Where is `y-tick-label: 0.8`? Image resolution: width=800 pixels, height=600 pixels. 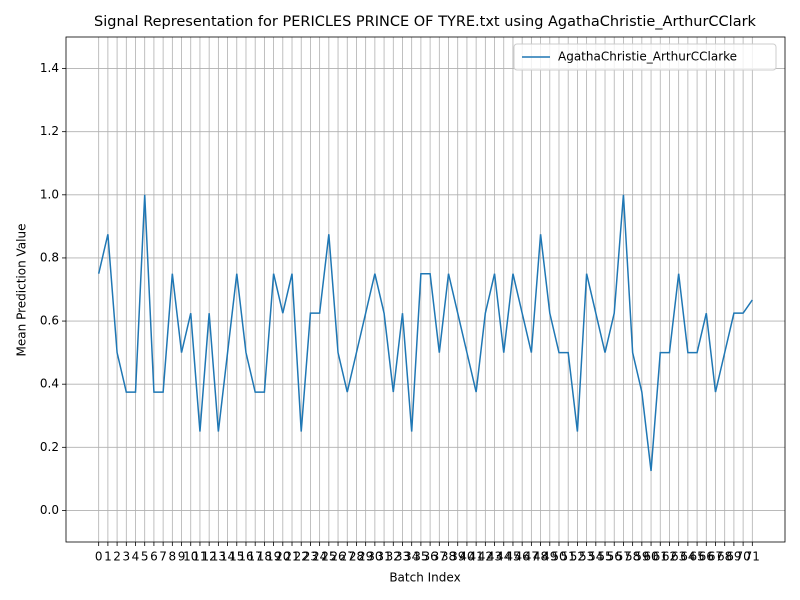
y-tick-label: 0.8 is located at coordinates (49, 257).